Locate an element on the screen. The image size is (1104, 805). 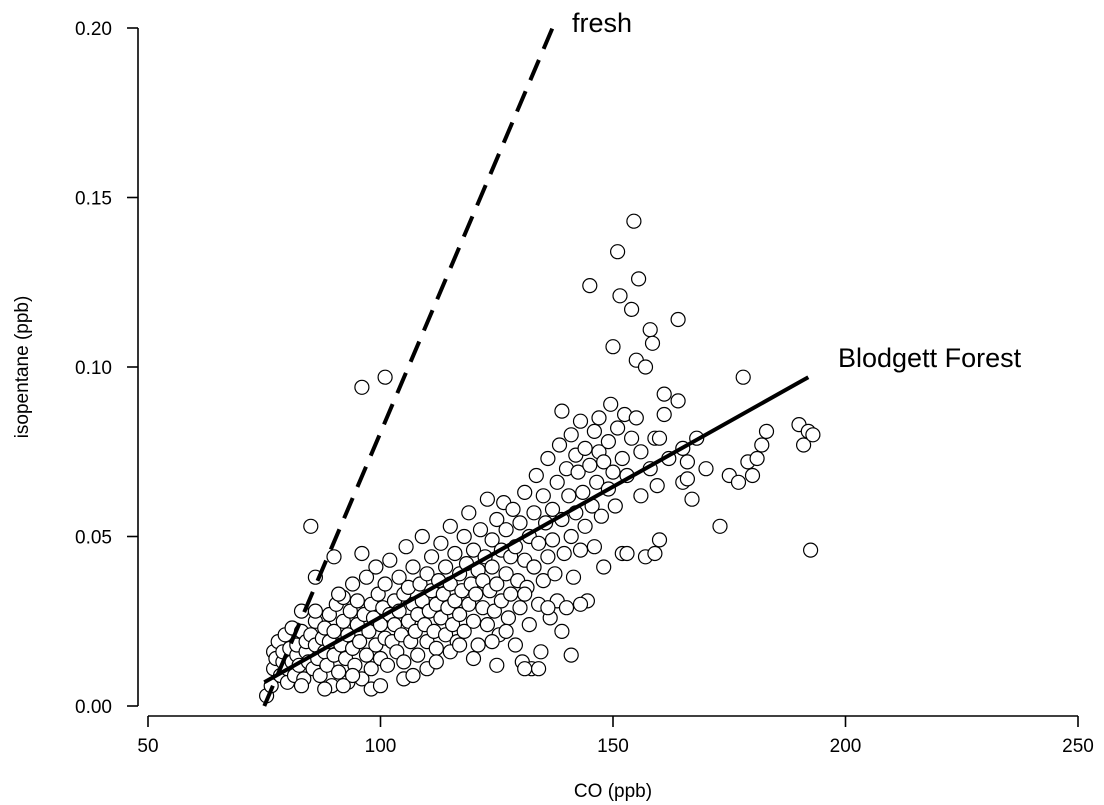
x-ticks: 50 100 150 200 250 is located at coordinates (615, 736).